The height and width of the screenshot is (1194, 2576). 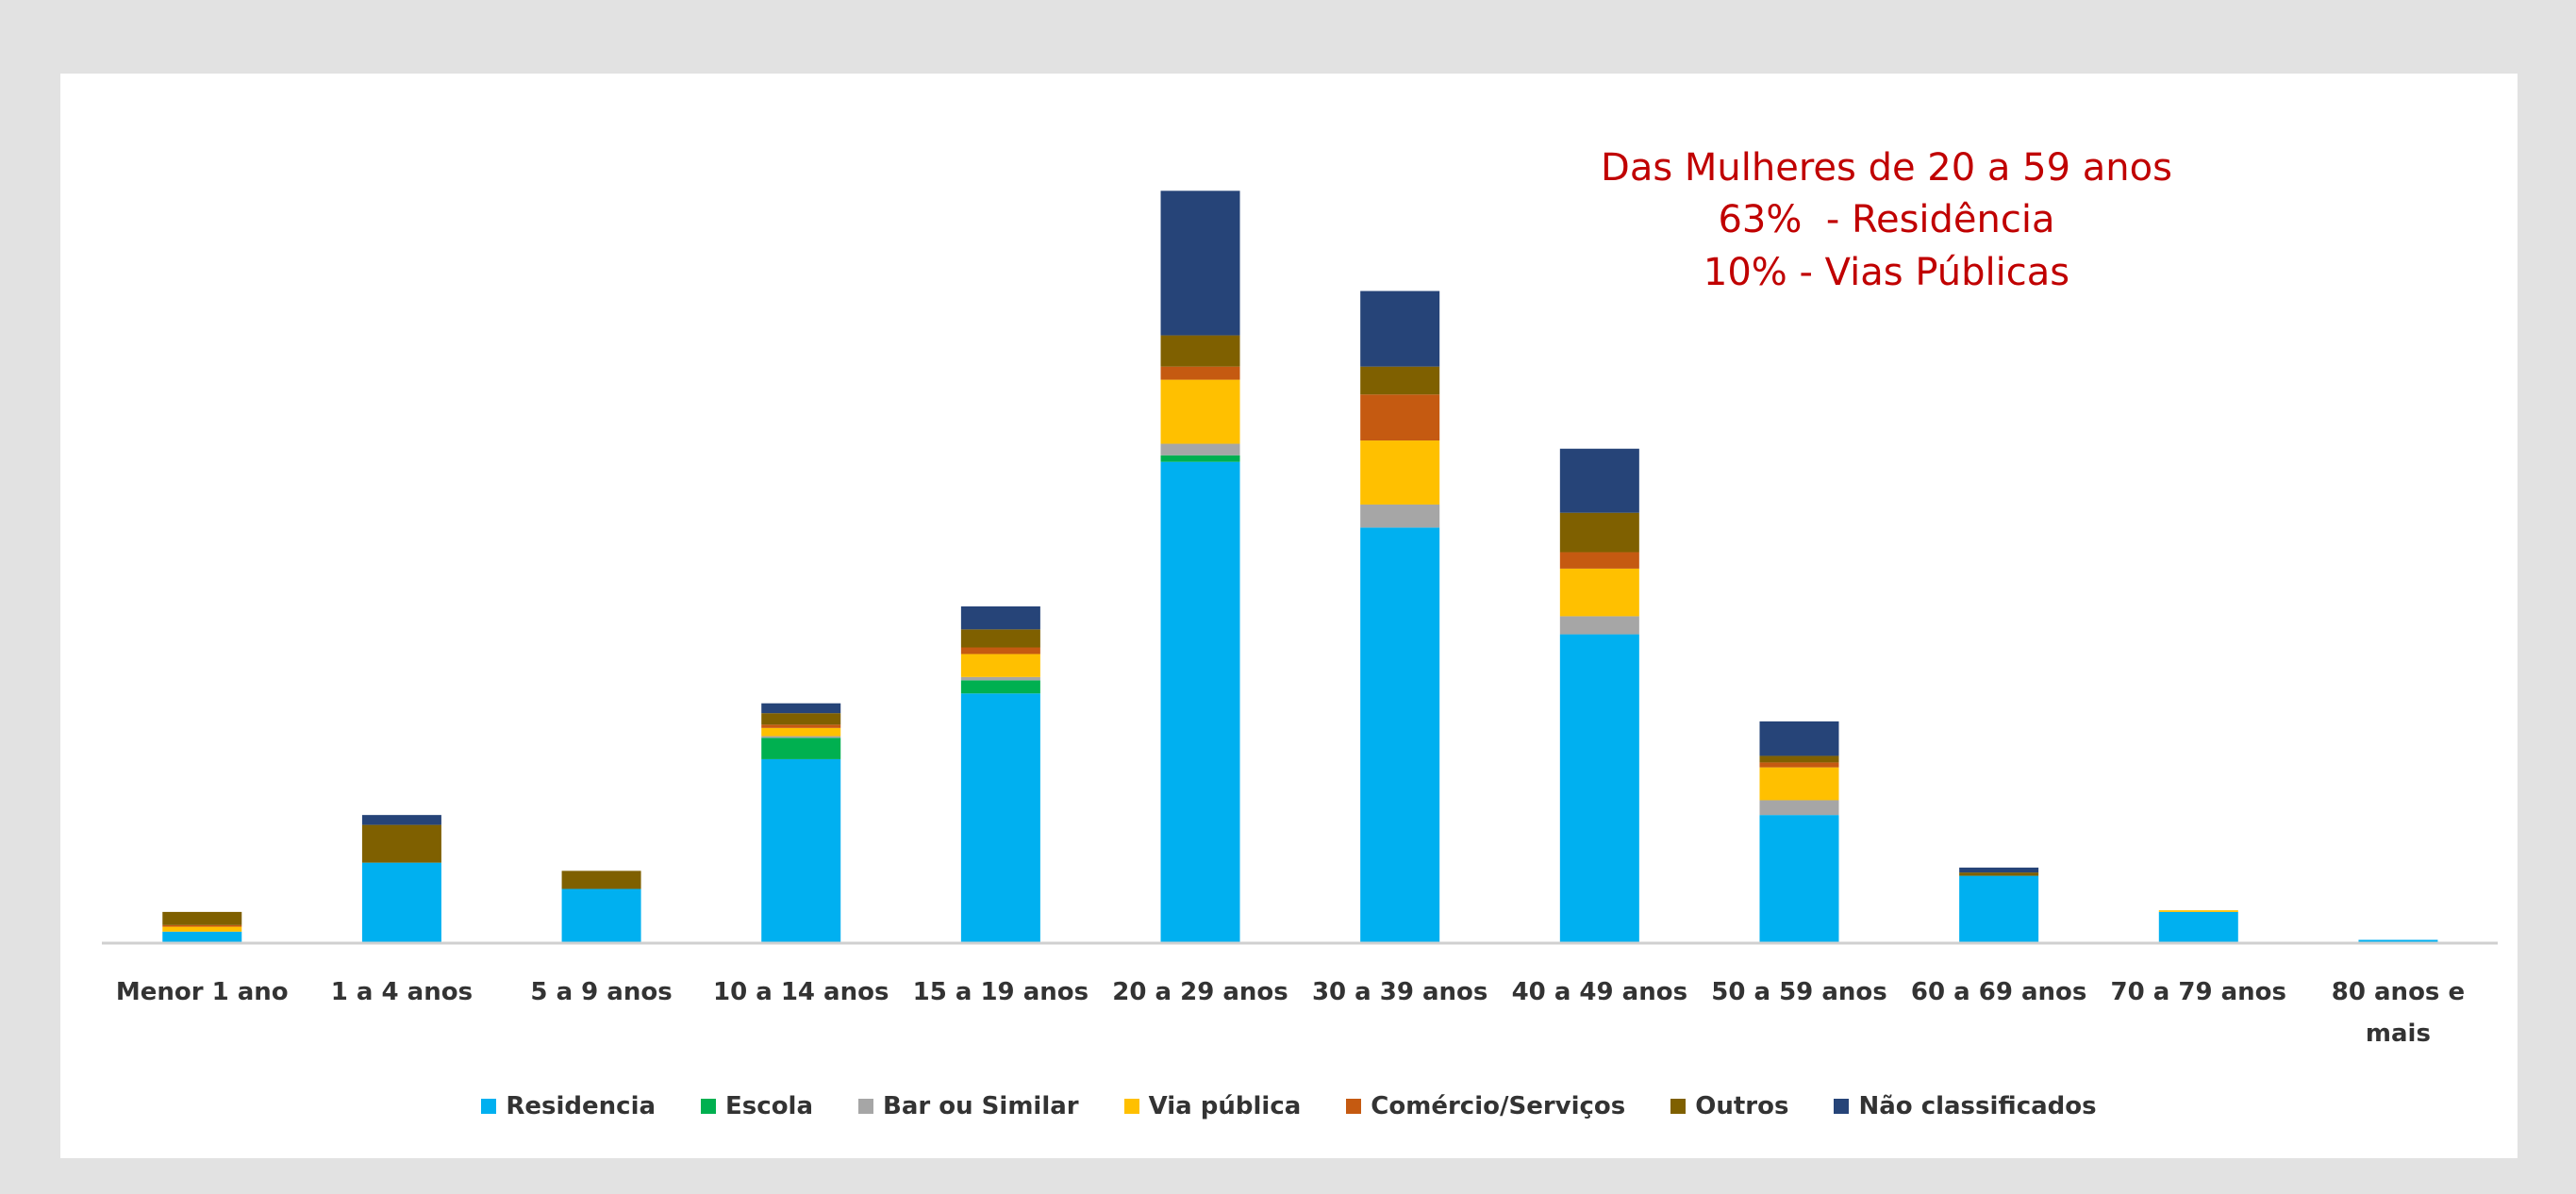 I want to click on x-tick-label: 80 anos e mais, so click(x=2398, y=1013).